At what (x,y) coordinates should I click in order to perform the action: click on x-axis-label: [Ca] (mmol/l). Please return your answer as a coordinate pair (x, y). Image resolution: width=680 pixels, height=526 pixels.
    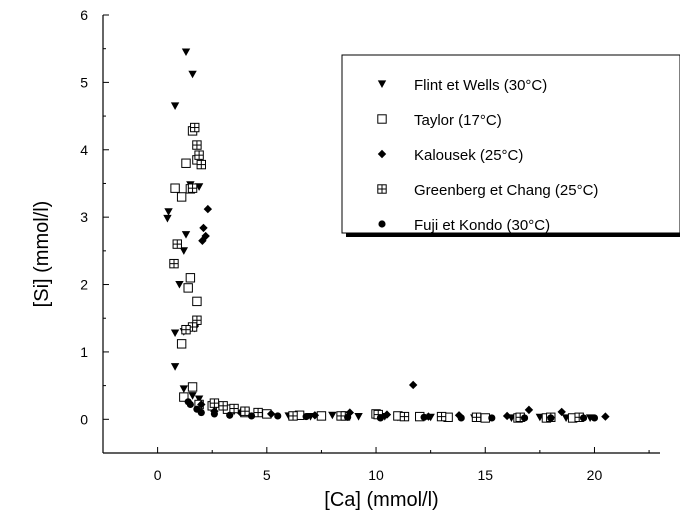
    Looking at the image, I should click on (381, 500).